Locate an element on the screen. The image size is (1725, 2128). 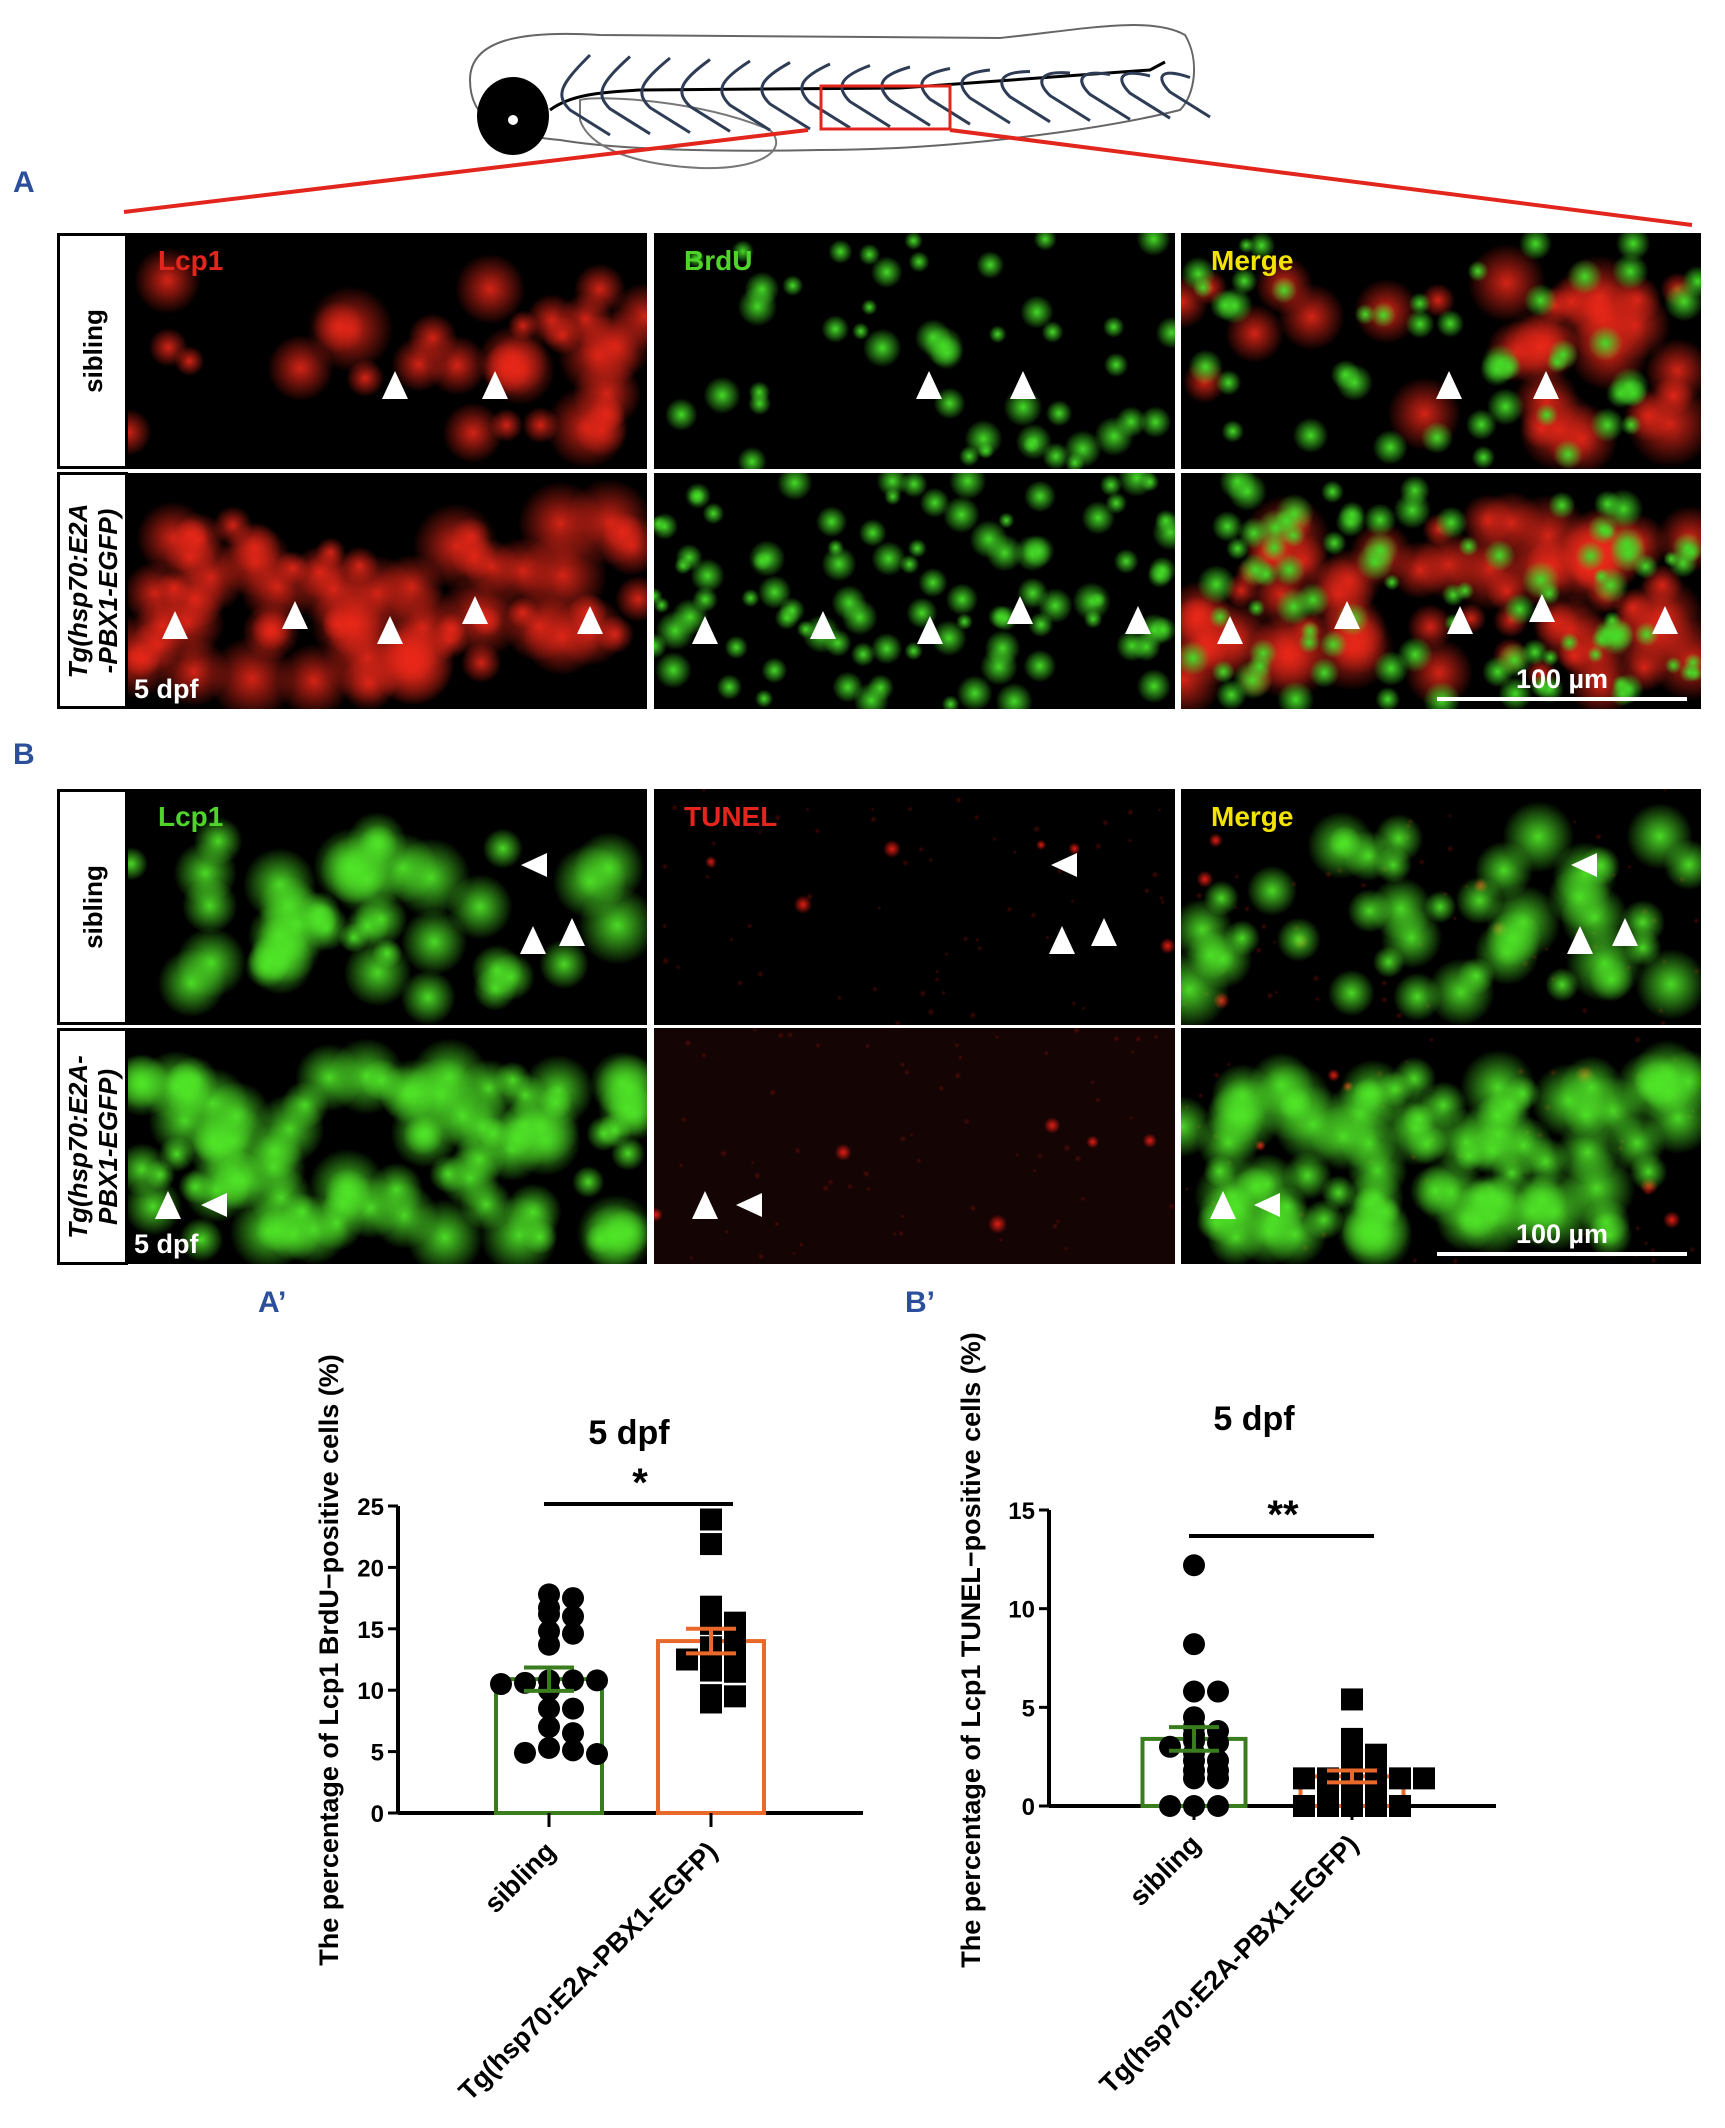
chart-title: 5 dpf is located at coordinates (629, 1433).